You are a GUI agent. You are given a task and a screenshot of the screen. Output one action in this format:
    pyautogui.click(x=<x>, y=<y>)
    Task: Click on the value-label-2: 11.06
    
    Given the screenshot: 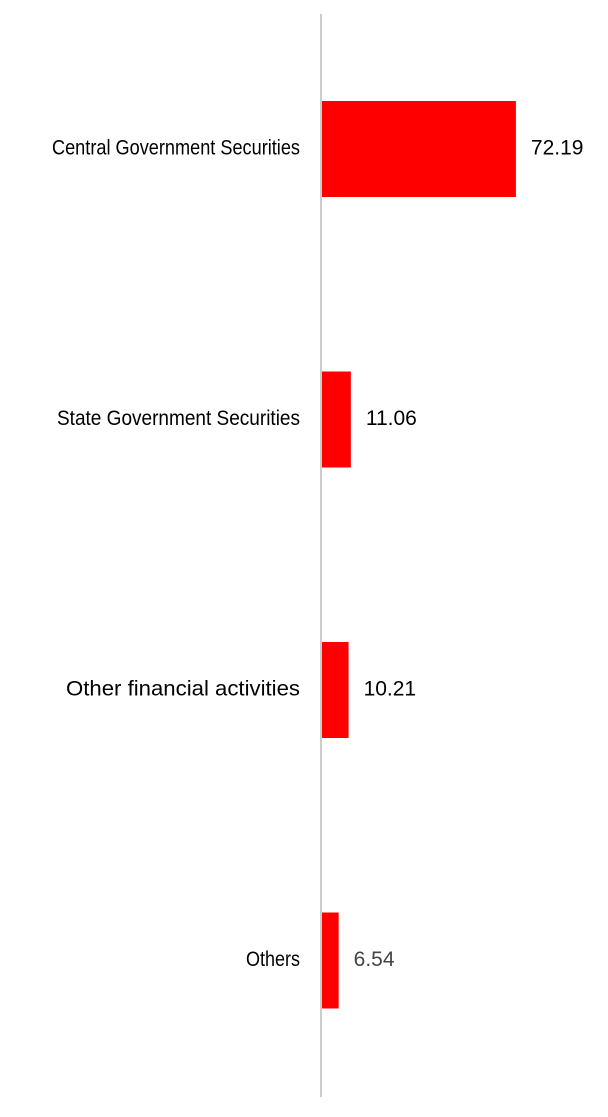 What is the action you would take?
    pyautogui.click(x=391, y=418)
    